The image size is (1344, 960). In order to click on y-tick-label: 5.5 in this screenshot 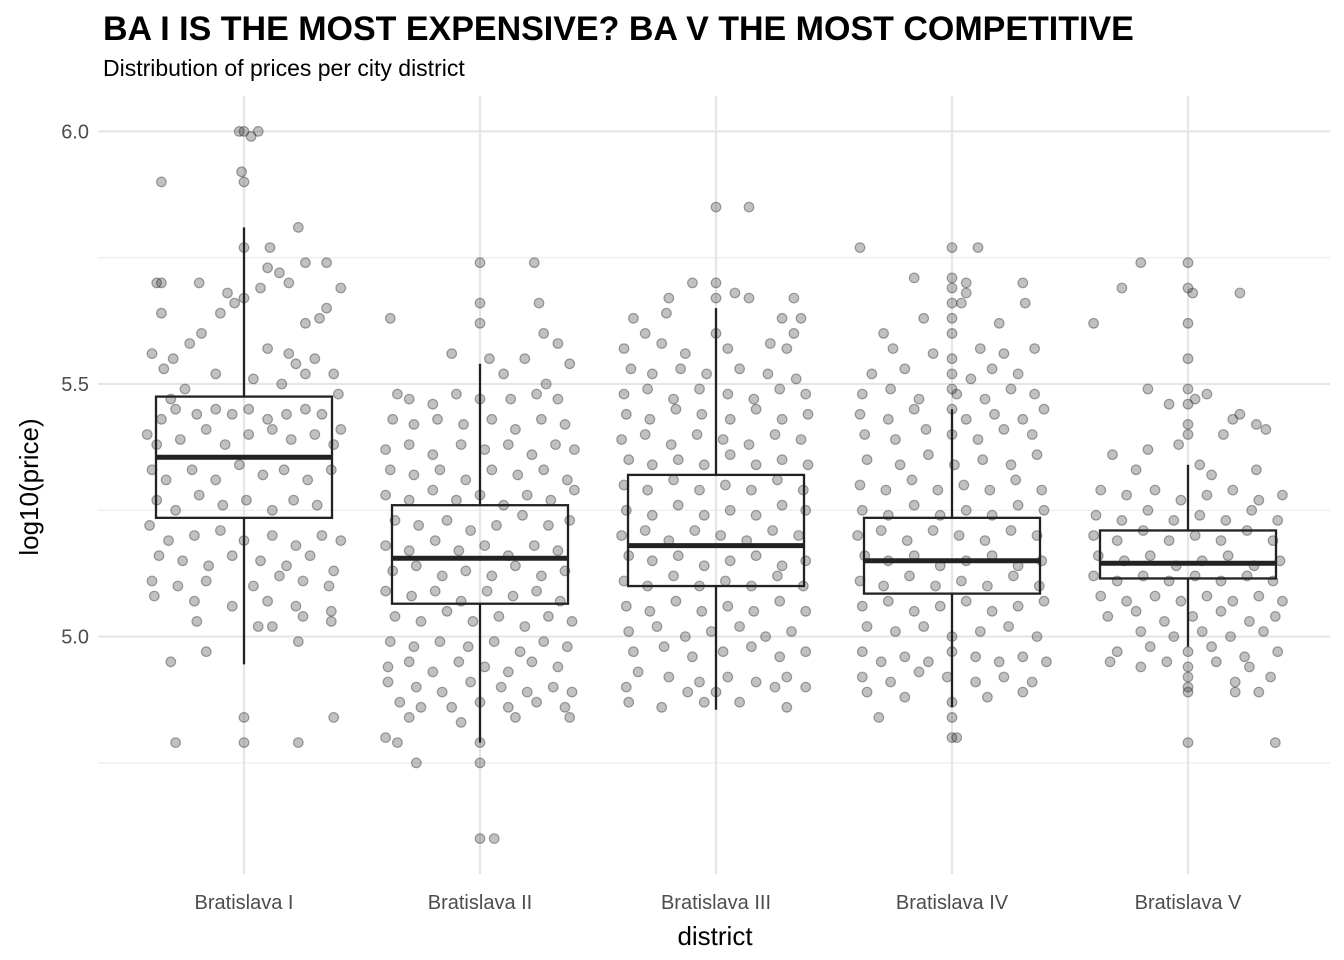, I will do `click(75, 385)`.